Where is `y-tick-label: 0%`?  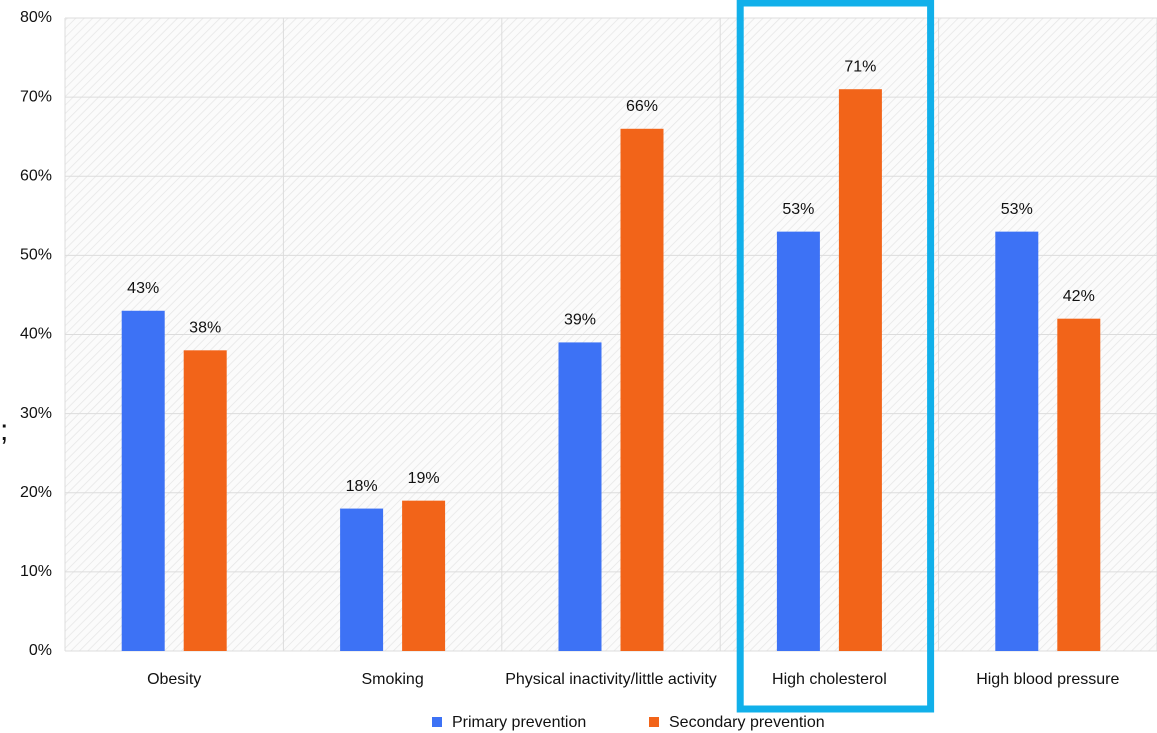 y-tick-label: 0% is located at coordinates (40, 650).